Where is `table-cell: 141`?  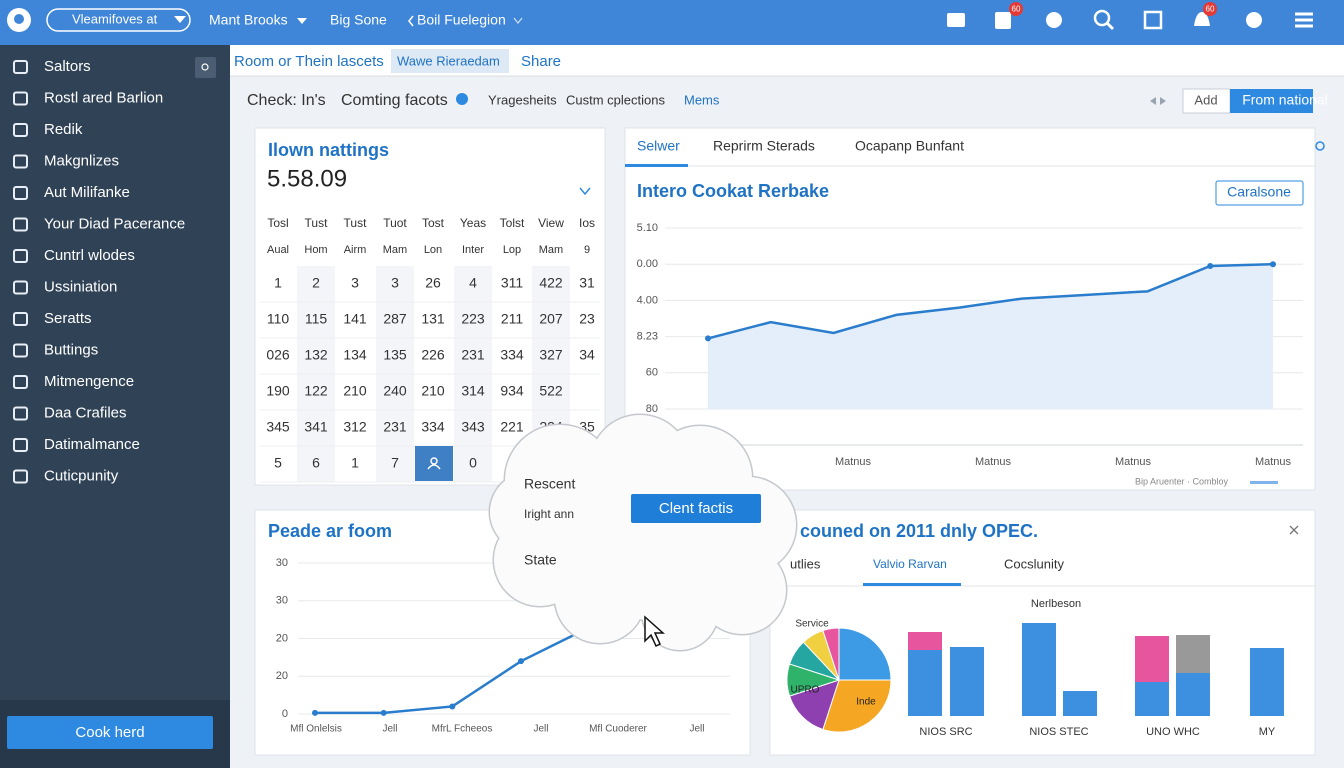
table-cell: 141 is located at coordinates (355, 319).